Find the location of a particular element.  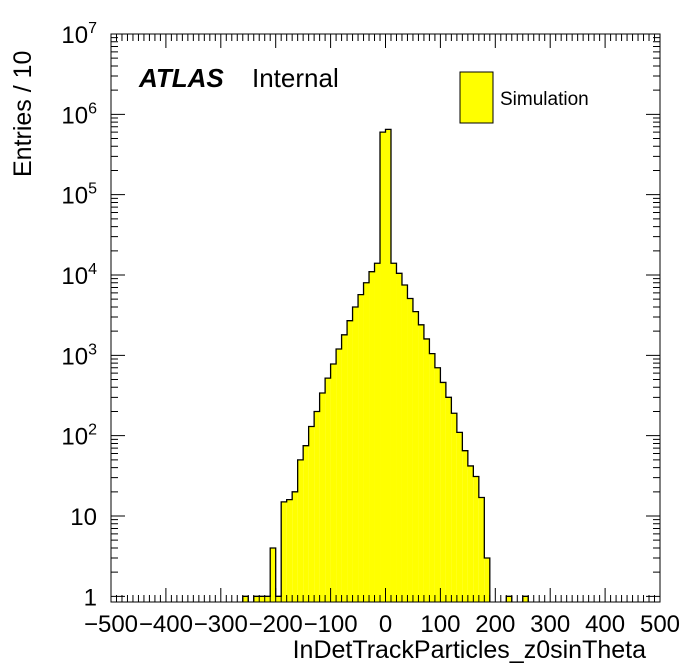

y-tick-label: 10⁶ is located at coordinates (79, 114).